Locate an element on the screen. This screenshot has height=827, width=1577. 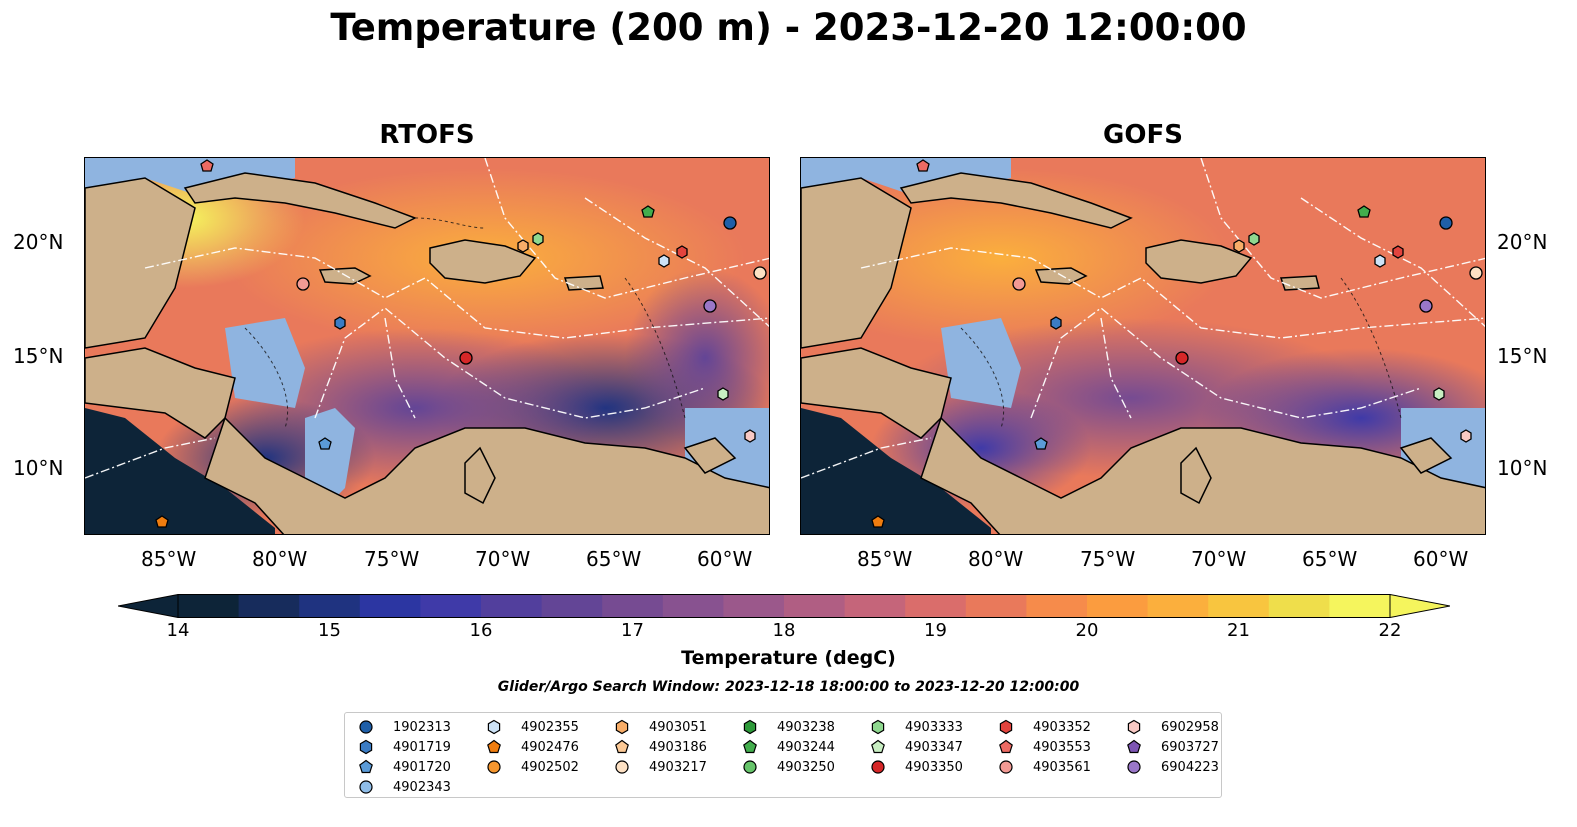
legend-entry-label: 4901719 is located at coordinates (422, 747).